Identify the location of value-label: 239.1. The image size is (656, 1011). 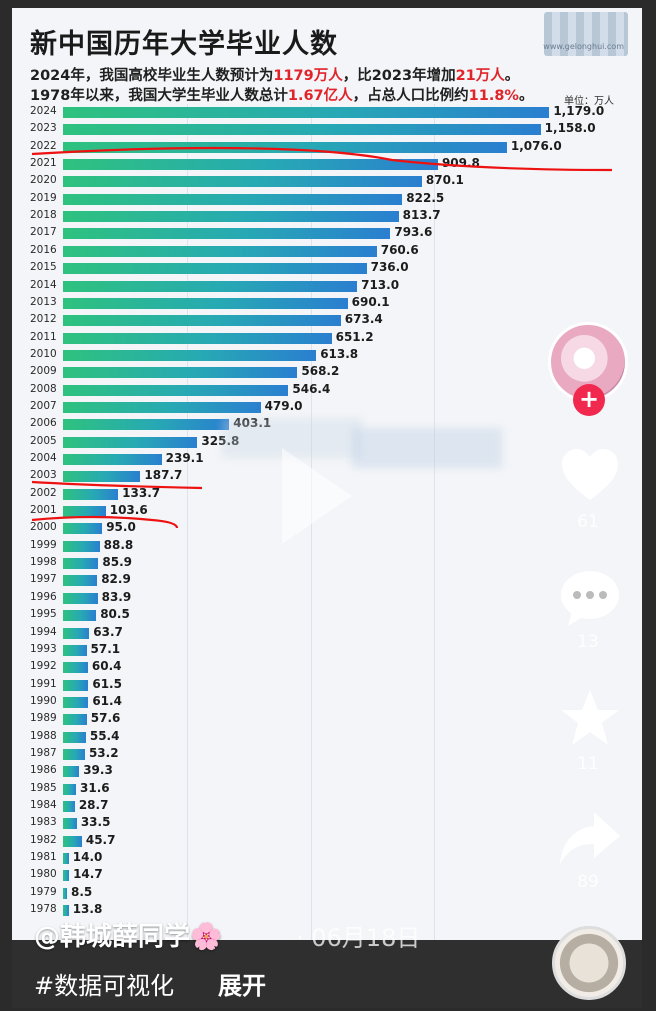
(184, 458).